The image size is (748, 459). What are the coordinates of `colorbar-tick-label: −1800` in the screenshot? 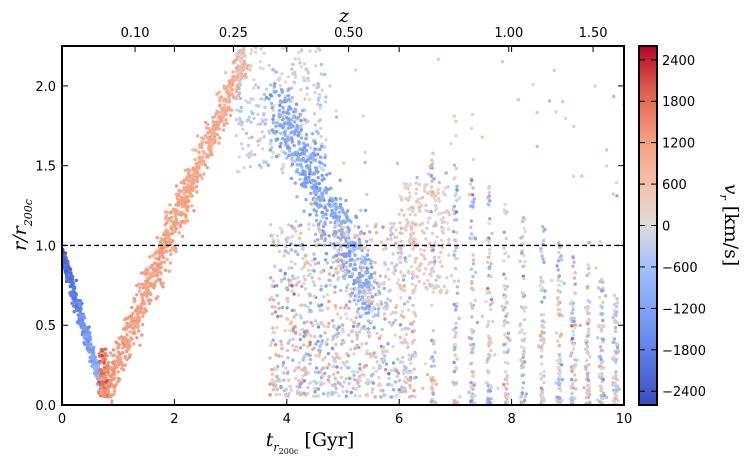 It's located at (684, 351).